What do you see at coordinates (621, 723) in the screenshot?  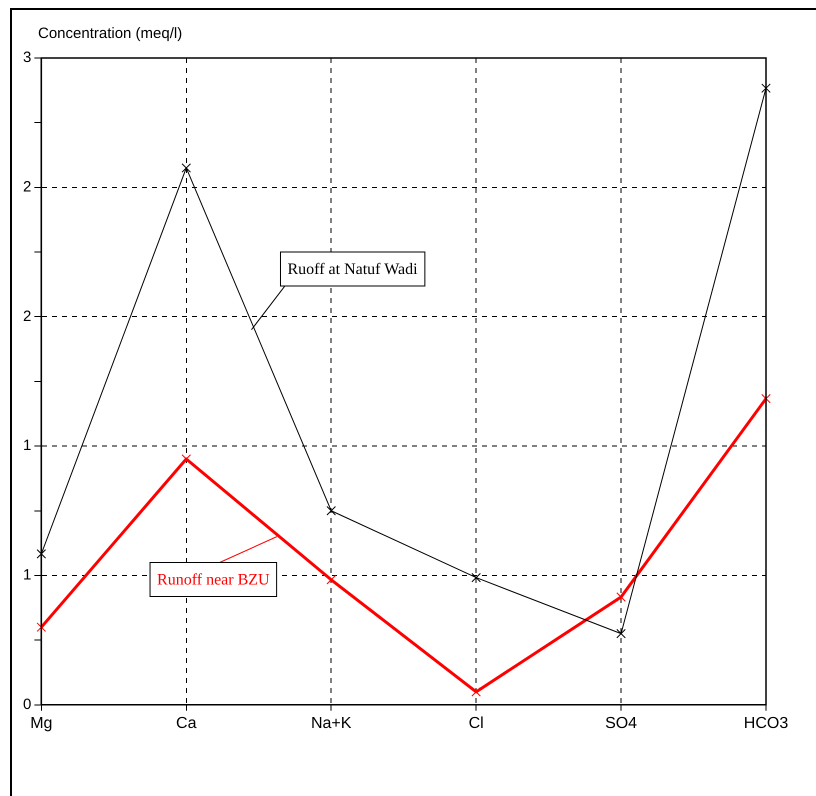 I see `x-tick-label: SO4` at bounding box center [621, 723].